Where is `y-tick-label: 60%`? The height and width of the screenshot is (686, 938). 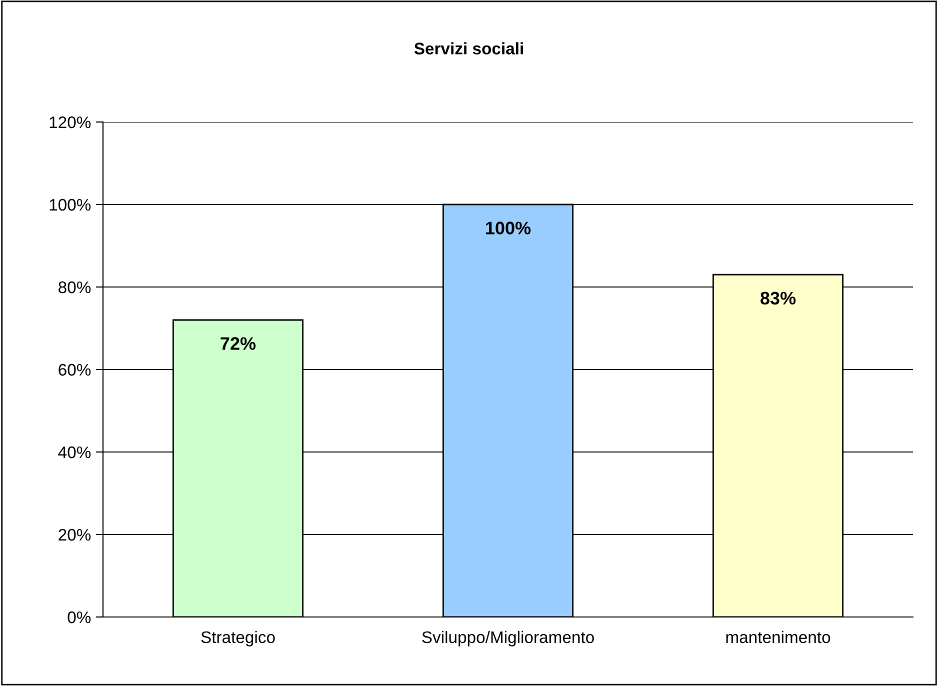 y-tick-label: 60% is located at coordinates (74, 370).